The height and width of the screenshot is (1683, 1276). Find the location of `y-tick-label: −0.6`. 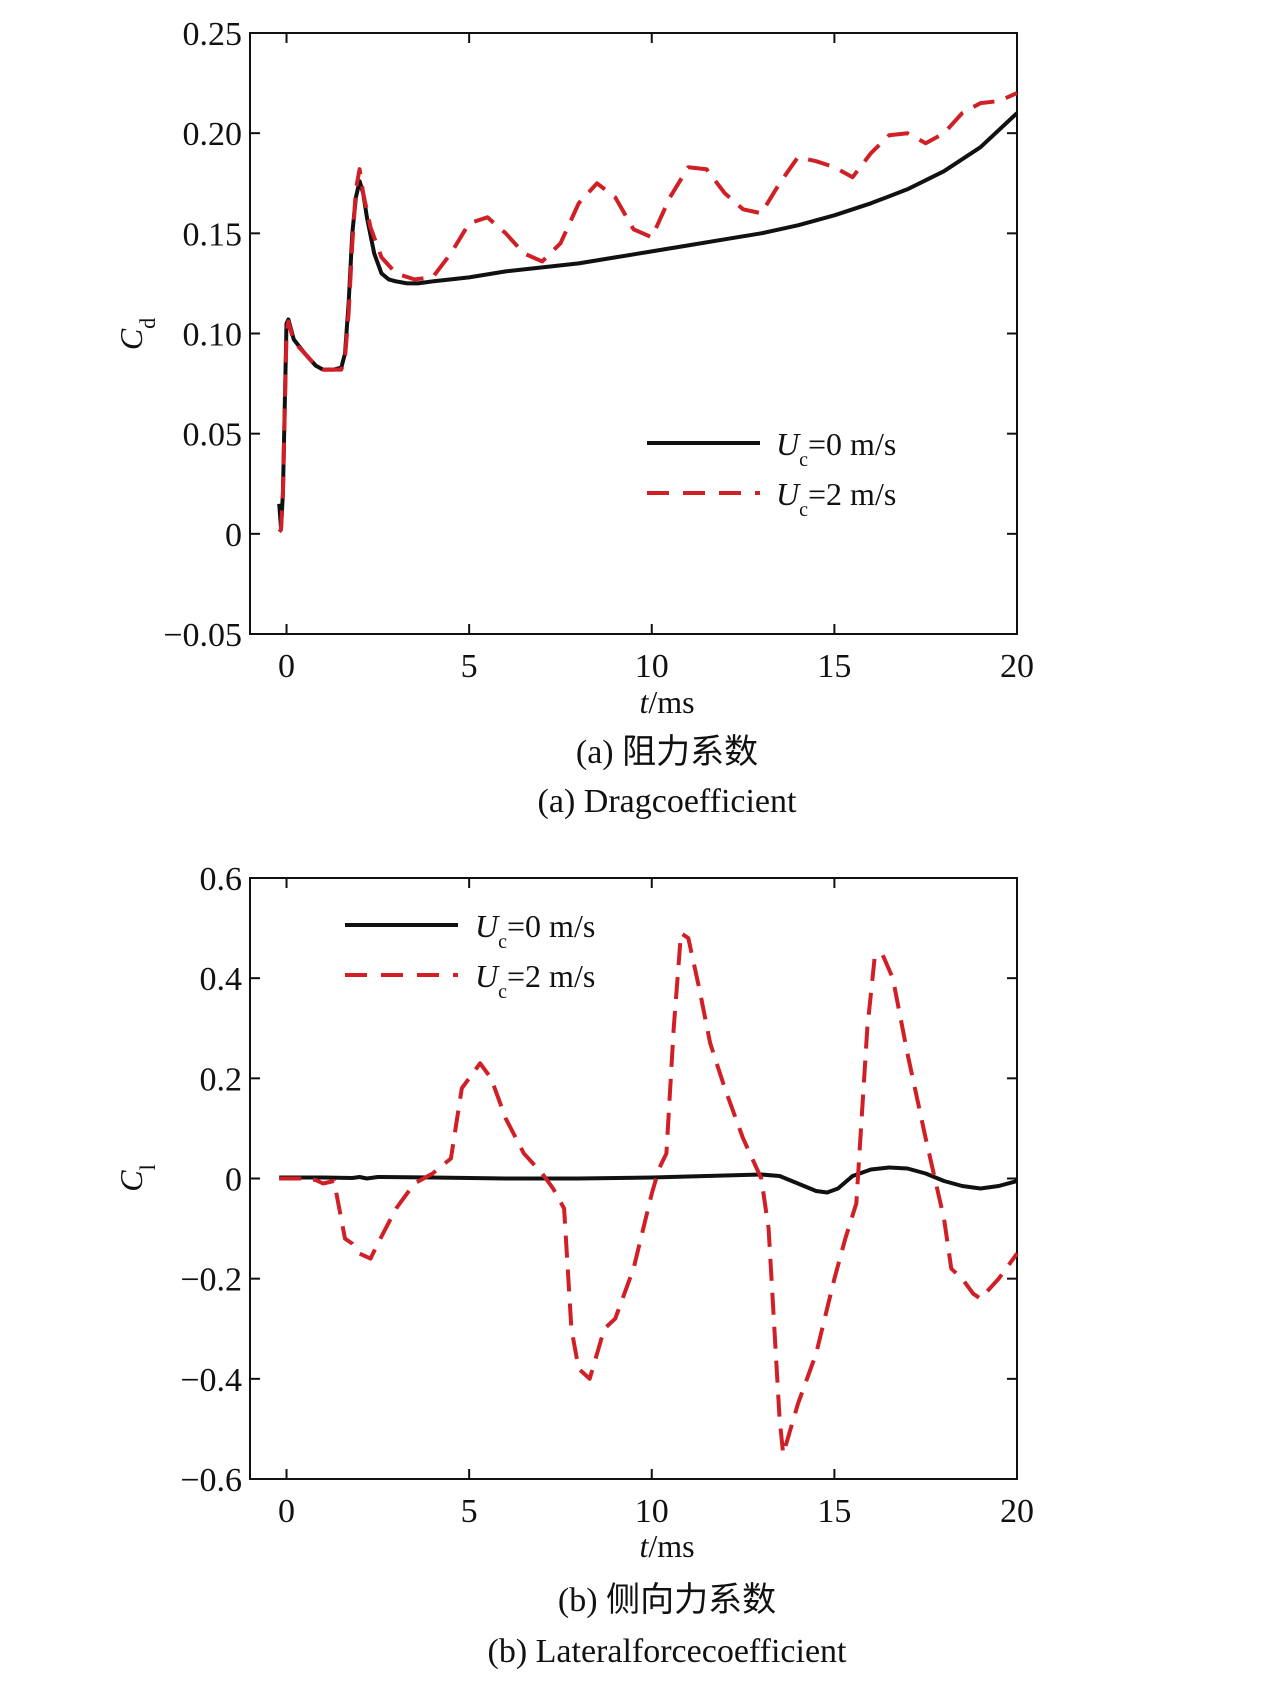

y-tick-label: −0.6 is located at coordinates (211, 1480).